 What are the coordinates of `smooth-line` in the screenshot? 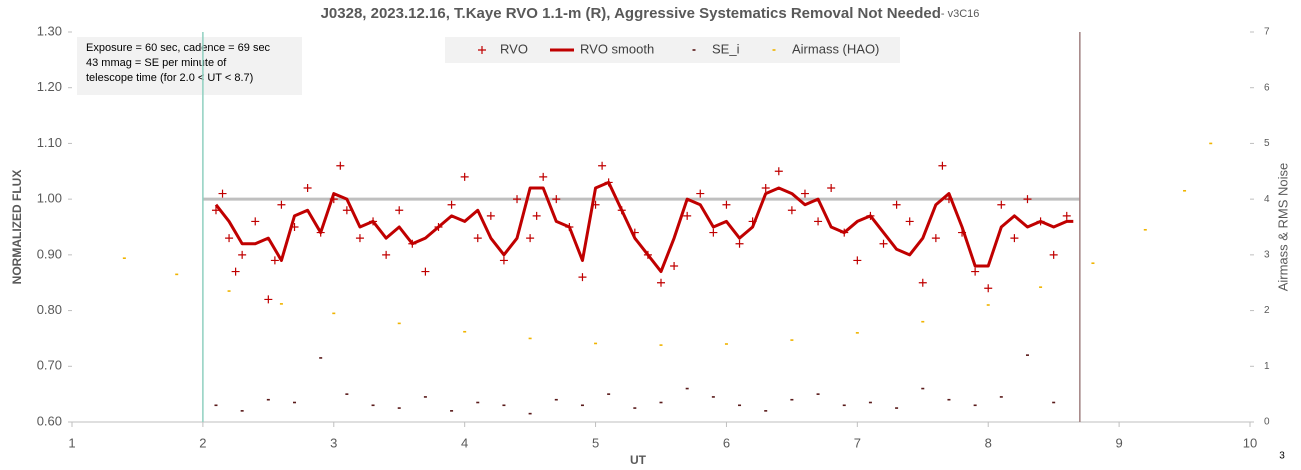 It's located at (644, 227).